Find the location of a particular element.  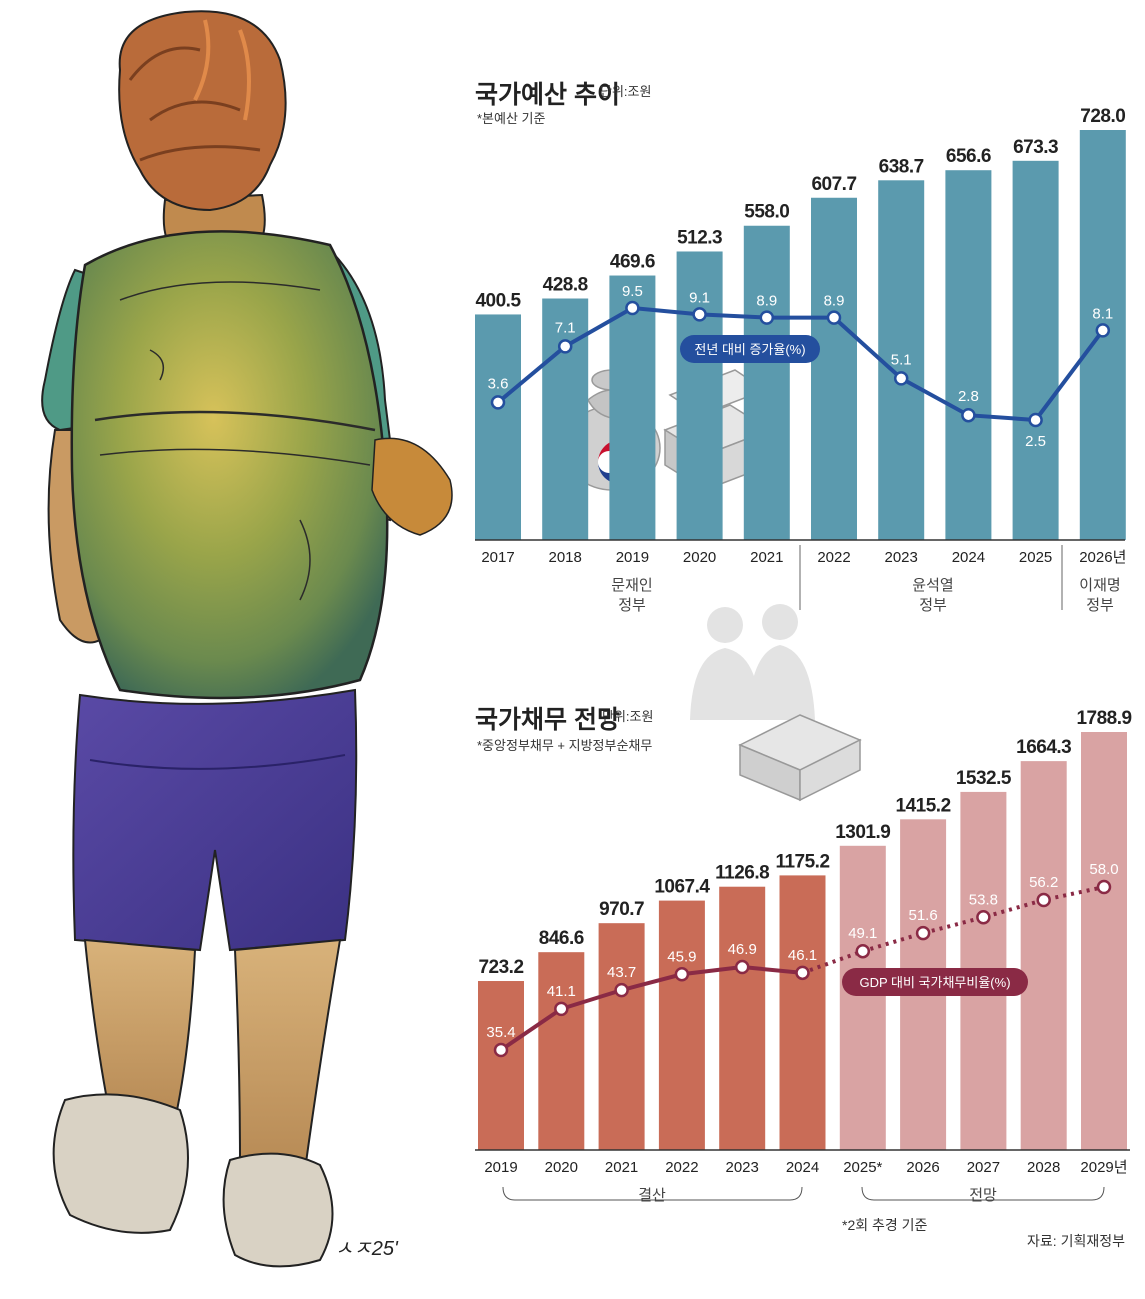

budget-bar-2022 is located at coordinates (834, 368).